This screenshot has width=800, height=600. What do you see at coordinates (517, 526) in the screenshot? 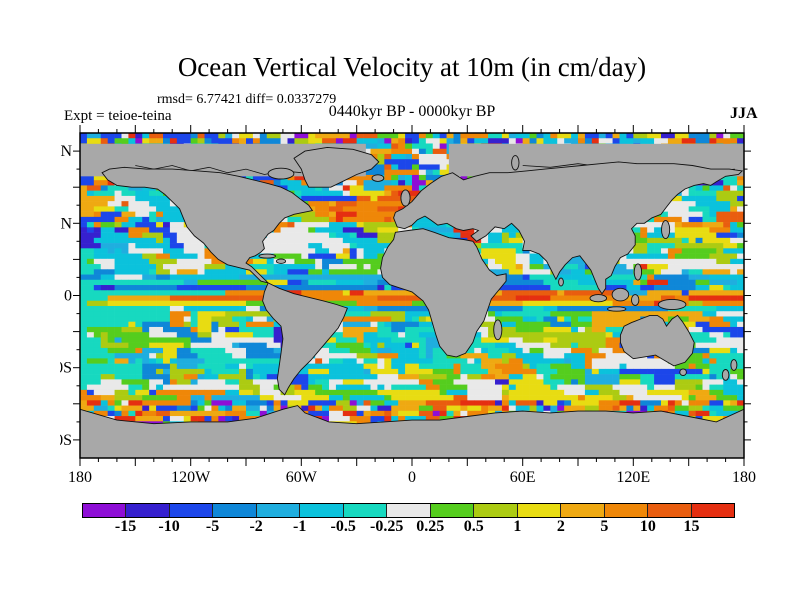
I see `colorbar-label: 1` at bounding box center [517, 526].